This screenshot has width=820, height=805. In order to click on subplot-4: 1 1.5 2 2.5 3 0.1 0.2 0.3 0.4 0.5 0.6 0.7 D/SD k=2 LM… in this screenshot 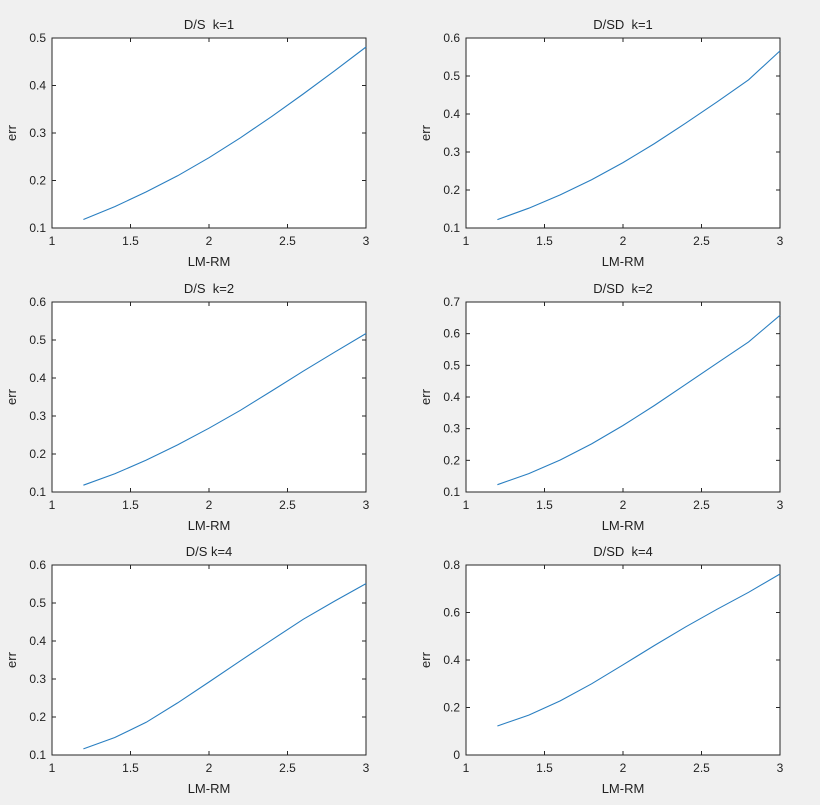, I will do `click(601, 407)`.